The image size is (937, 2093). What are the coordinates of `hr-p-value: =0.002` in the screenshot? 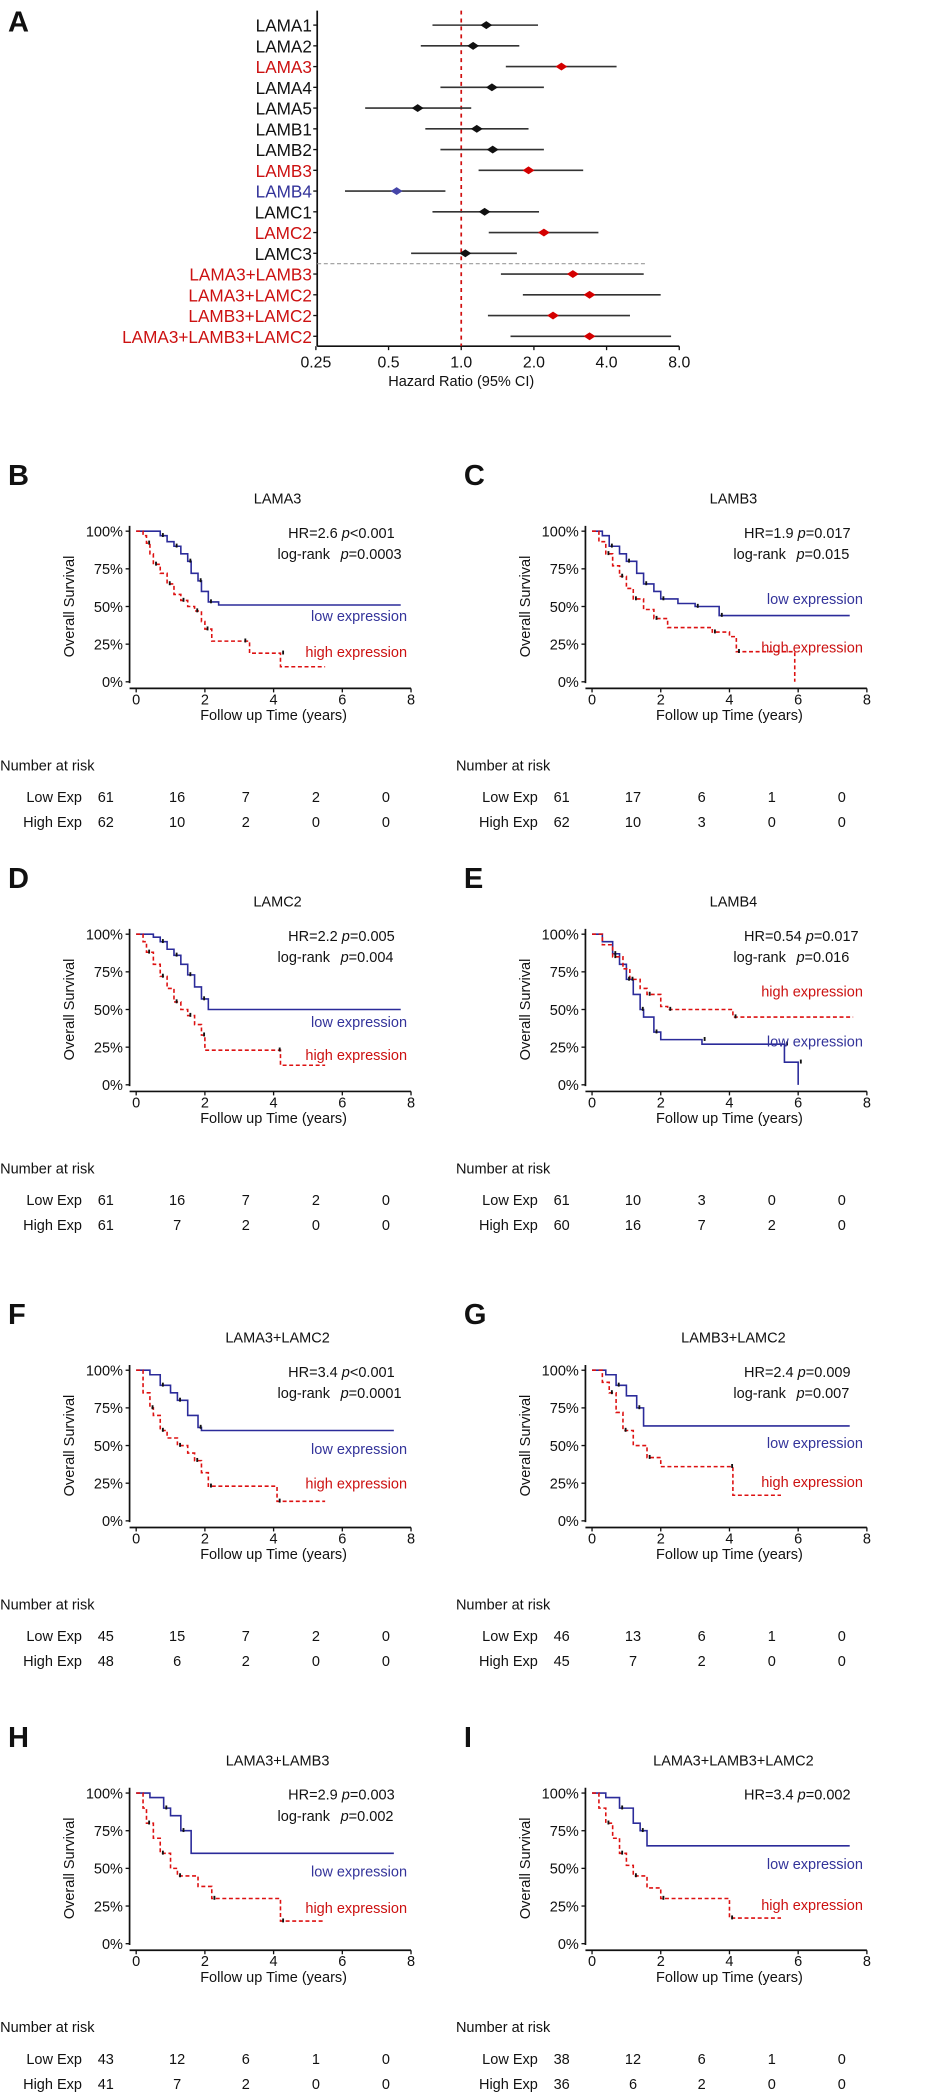 It's located at (828, 1796).